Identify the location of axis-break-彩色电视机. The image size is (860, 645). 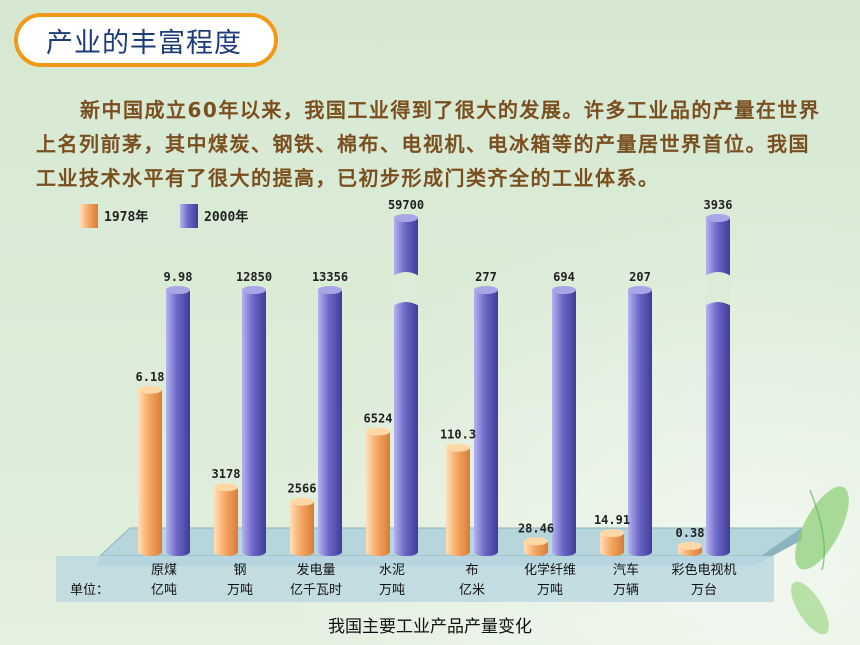
(718, 289).